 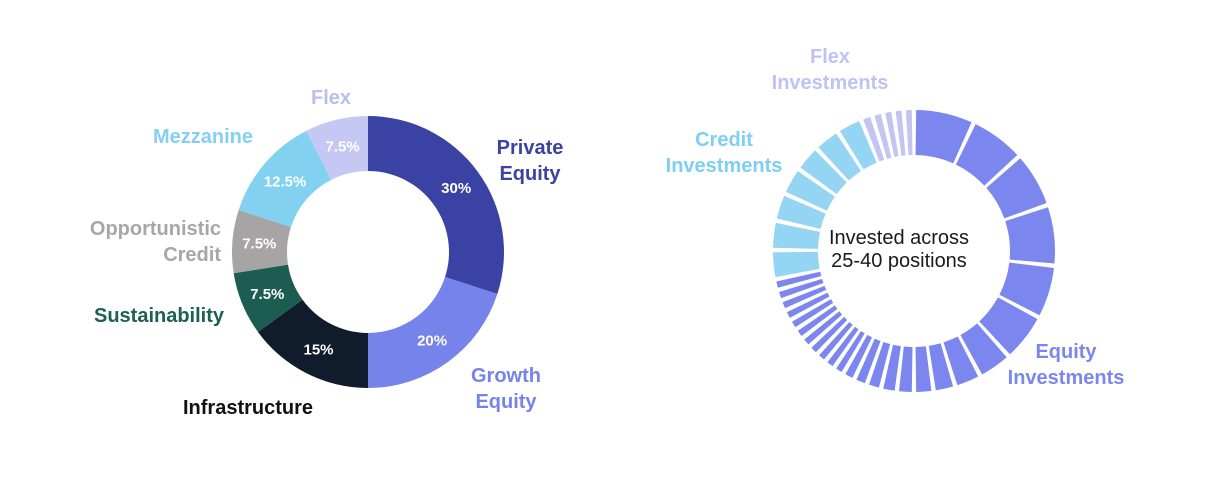 I want to click on donut-segment-private-equity, so click(x=436, y=205).